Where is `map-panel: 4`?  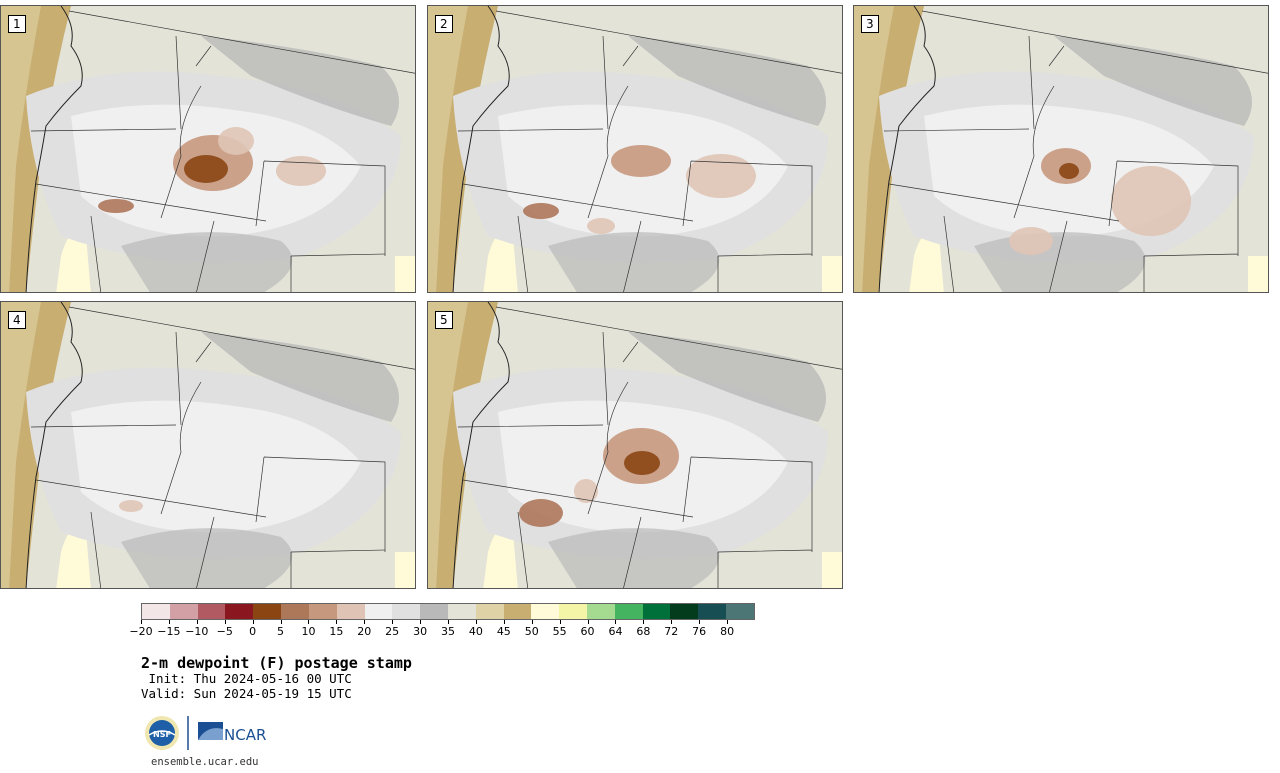
map-panel: 4 is located at coordinates (208, 445).